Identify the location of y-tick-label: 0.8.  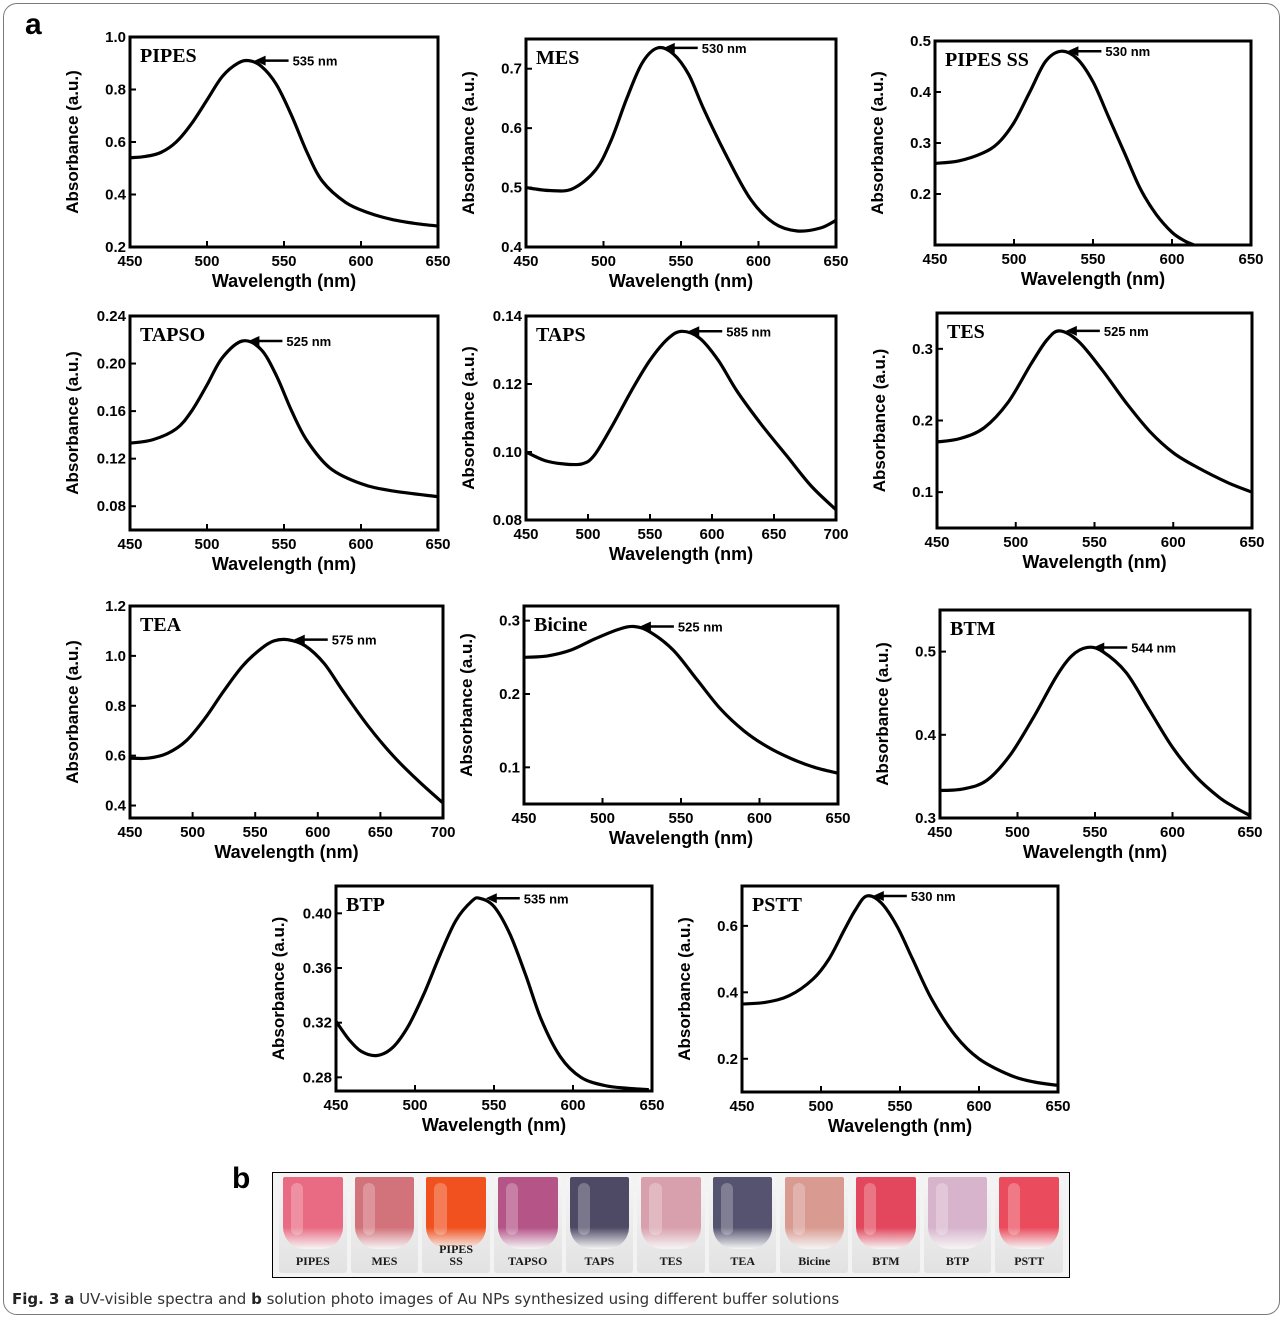
(115, 706).